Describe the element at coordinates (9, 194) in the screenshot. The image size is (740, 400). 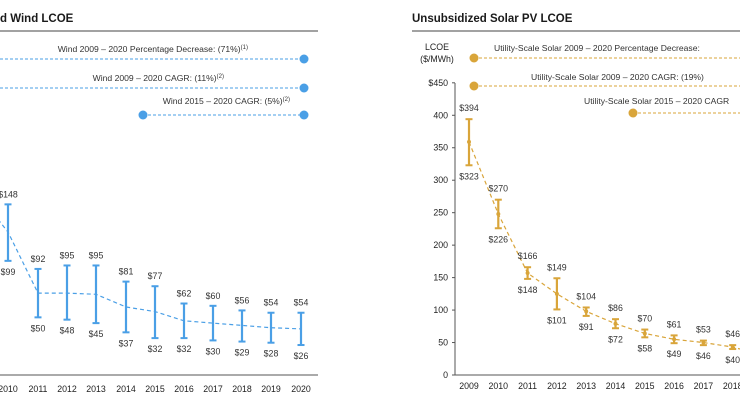
I see `data-label-high: $148` at that location.